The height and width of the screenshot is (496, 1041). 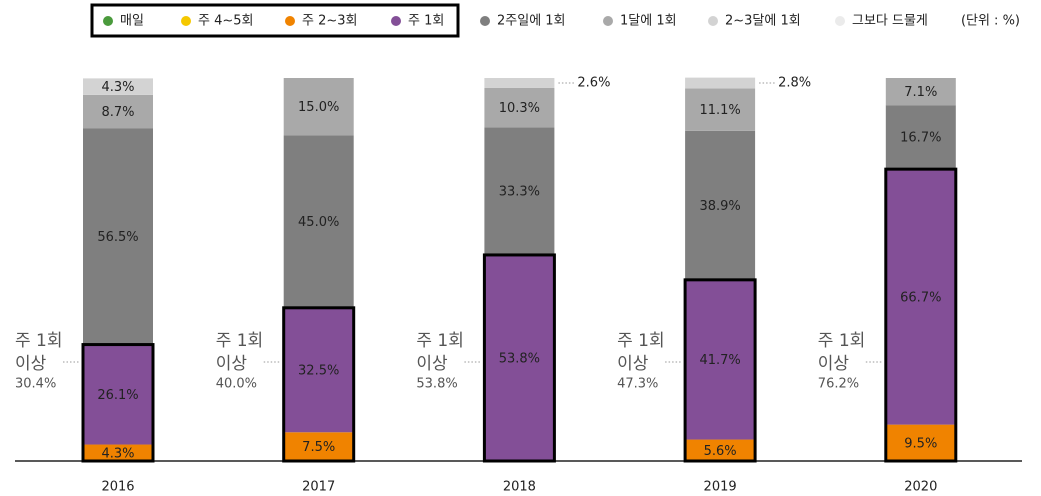 I want to click on legend-label: 매일, so click(x=132, y=21).